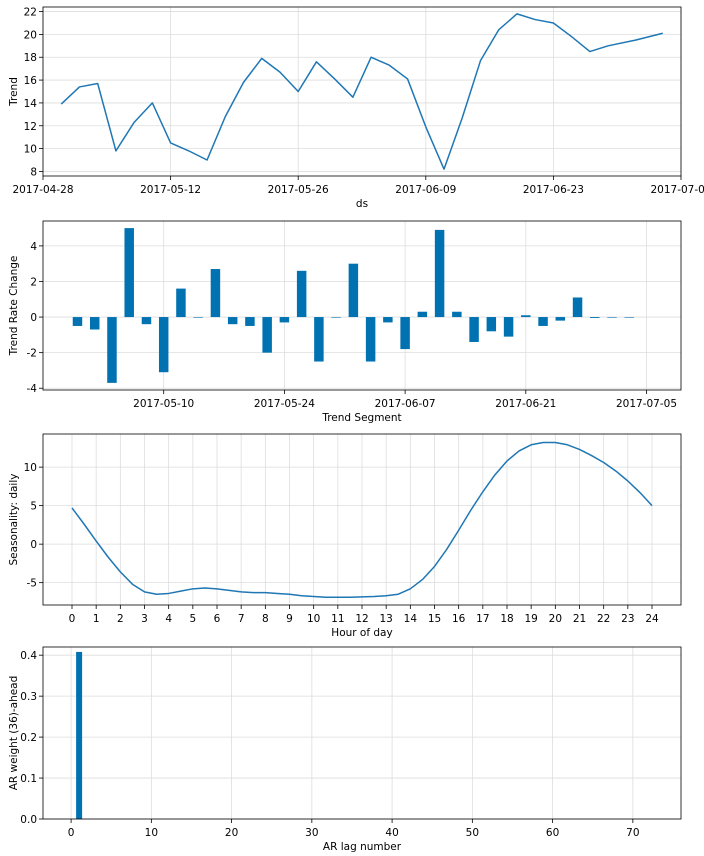 This screenshot has height=856, width=704. I want to click on x-tick-label: 3, so click(144, 619).